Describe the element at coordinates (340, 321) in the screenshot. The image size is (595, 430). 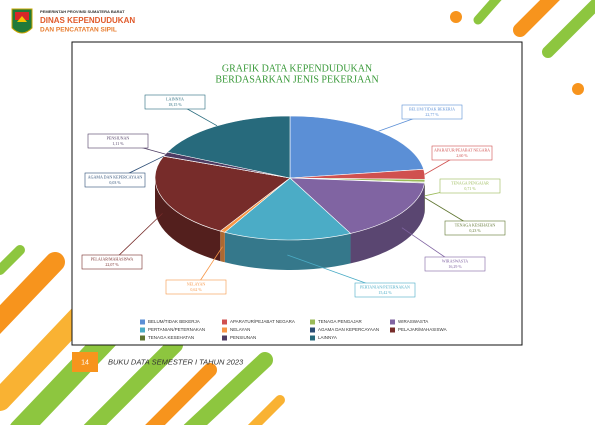
I see `legend-label: TENAGA PENGAJAR` at that location.